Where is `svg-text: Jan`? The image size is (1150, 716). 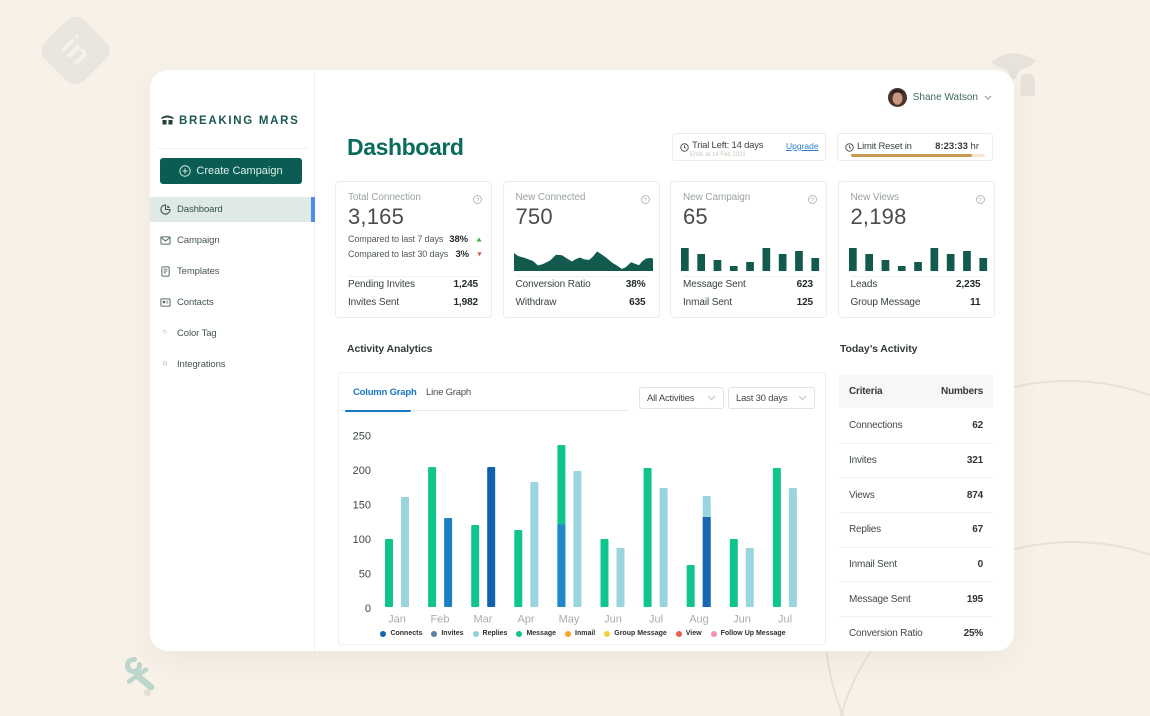 svg-text: Jan is located at coordinates (397, 620).